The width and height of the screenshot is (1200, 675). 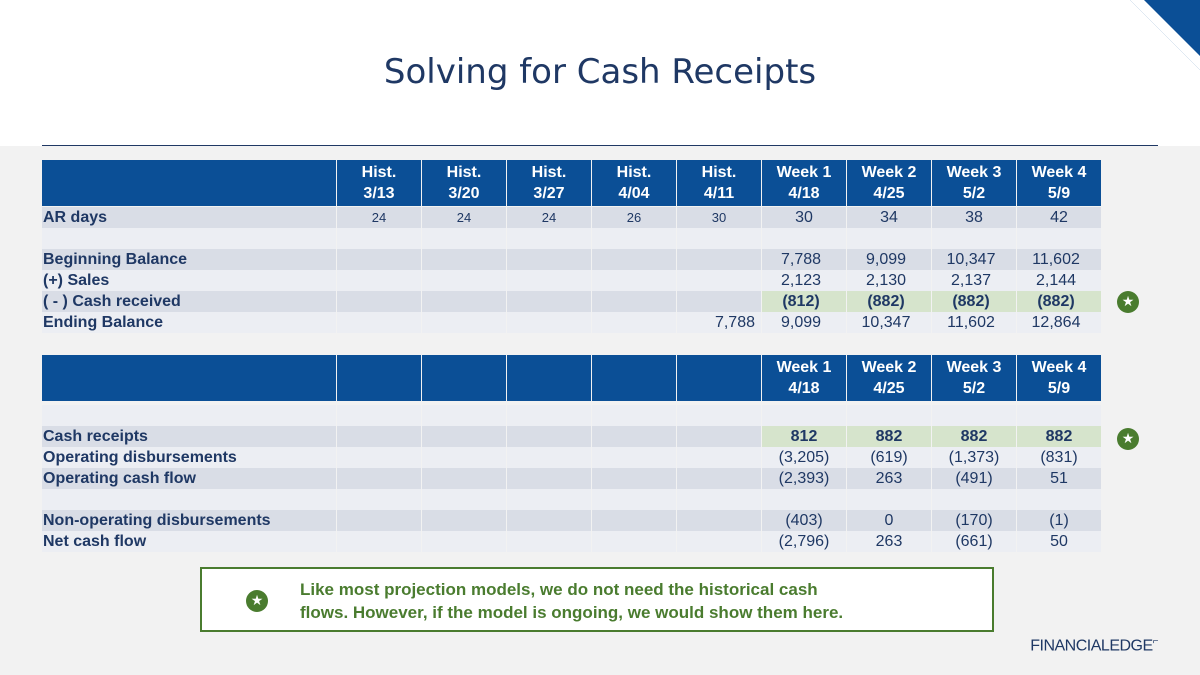 What do you see at coordinates (889, 322) in the screenshot?
I see `table-cell: 10,347` at bounding box center [889, 322].